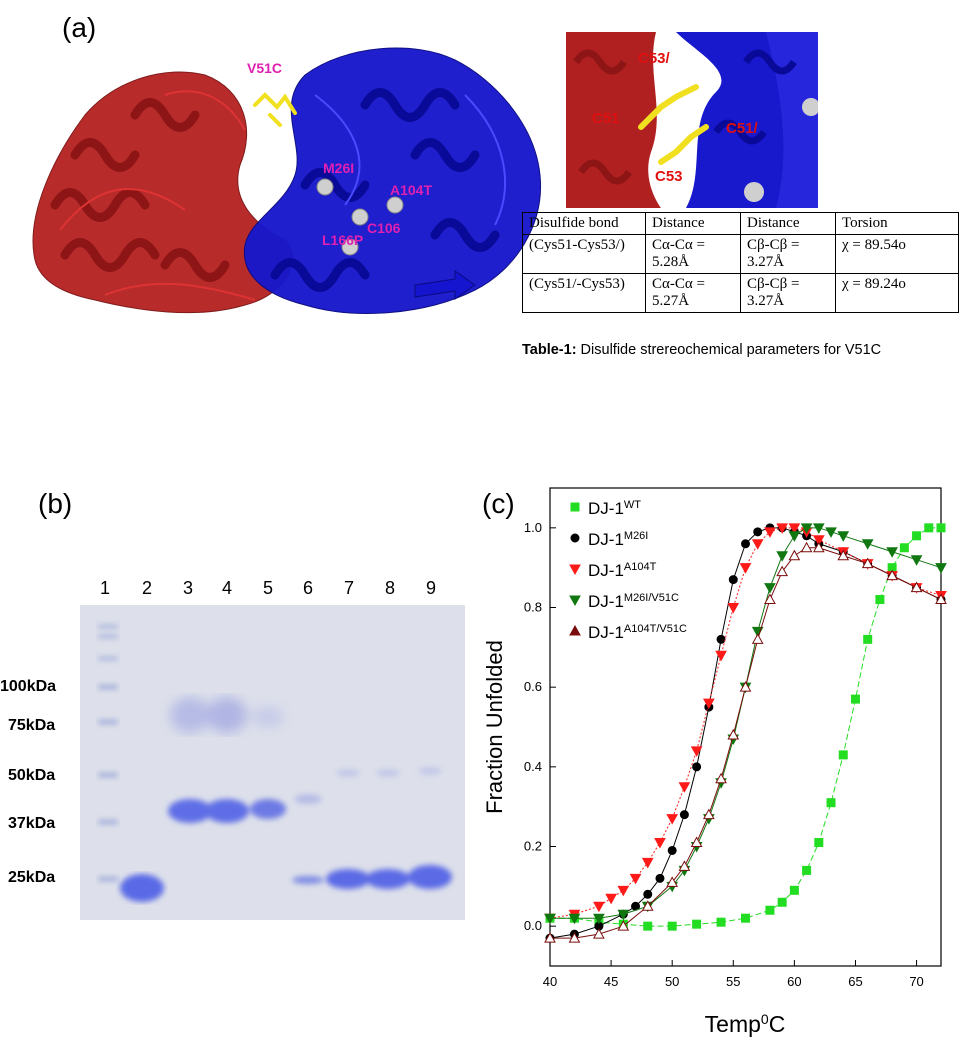 The height and width of the screenshot is (1050, 967). What do you see at coordinates (916, 981) in the screenshot?
I see `x-tick-label: 70` at bounding box center [916, 981].